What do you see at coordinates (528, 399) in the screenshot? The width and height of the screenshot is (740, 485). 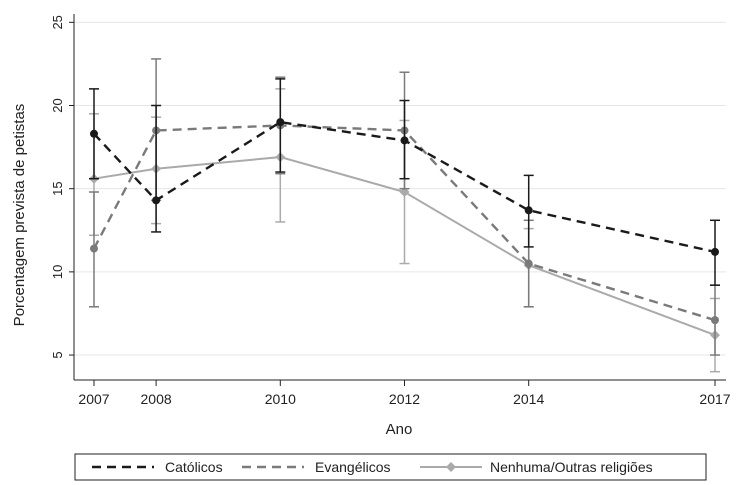 I see `x-tick-label: 2014` at bounding box center [528, 399].